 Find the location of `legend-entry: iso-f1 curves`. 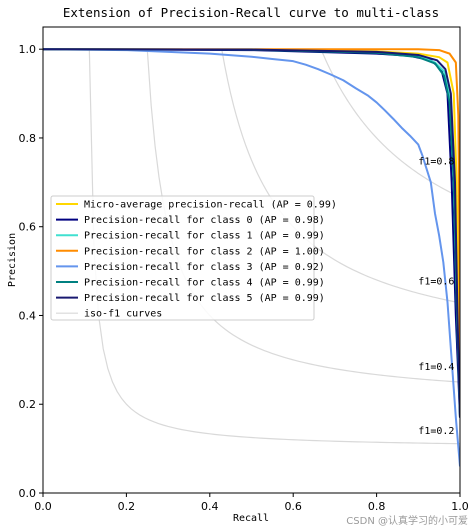

legend-entry: iso-f1 curves is located at coordinates (123, 314).